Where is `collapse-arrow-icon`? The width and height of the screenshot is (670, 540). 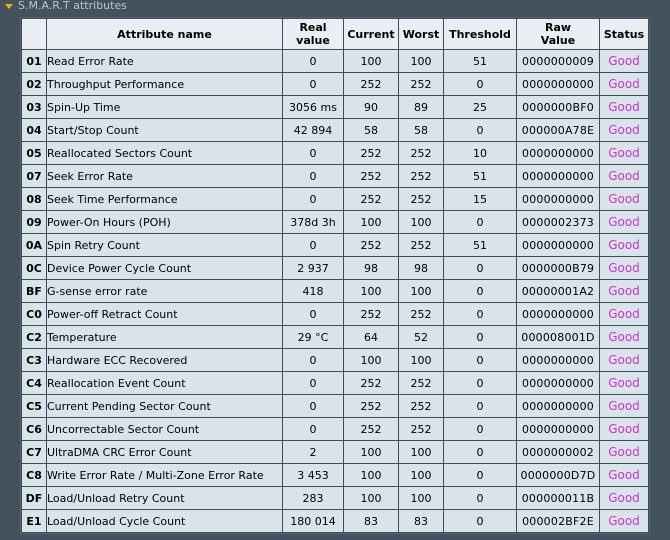
collapse-arrow-icon is located at coordinates (9, 6).